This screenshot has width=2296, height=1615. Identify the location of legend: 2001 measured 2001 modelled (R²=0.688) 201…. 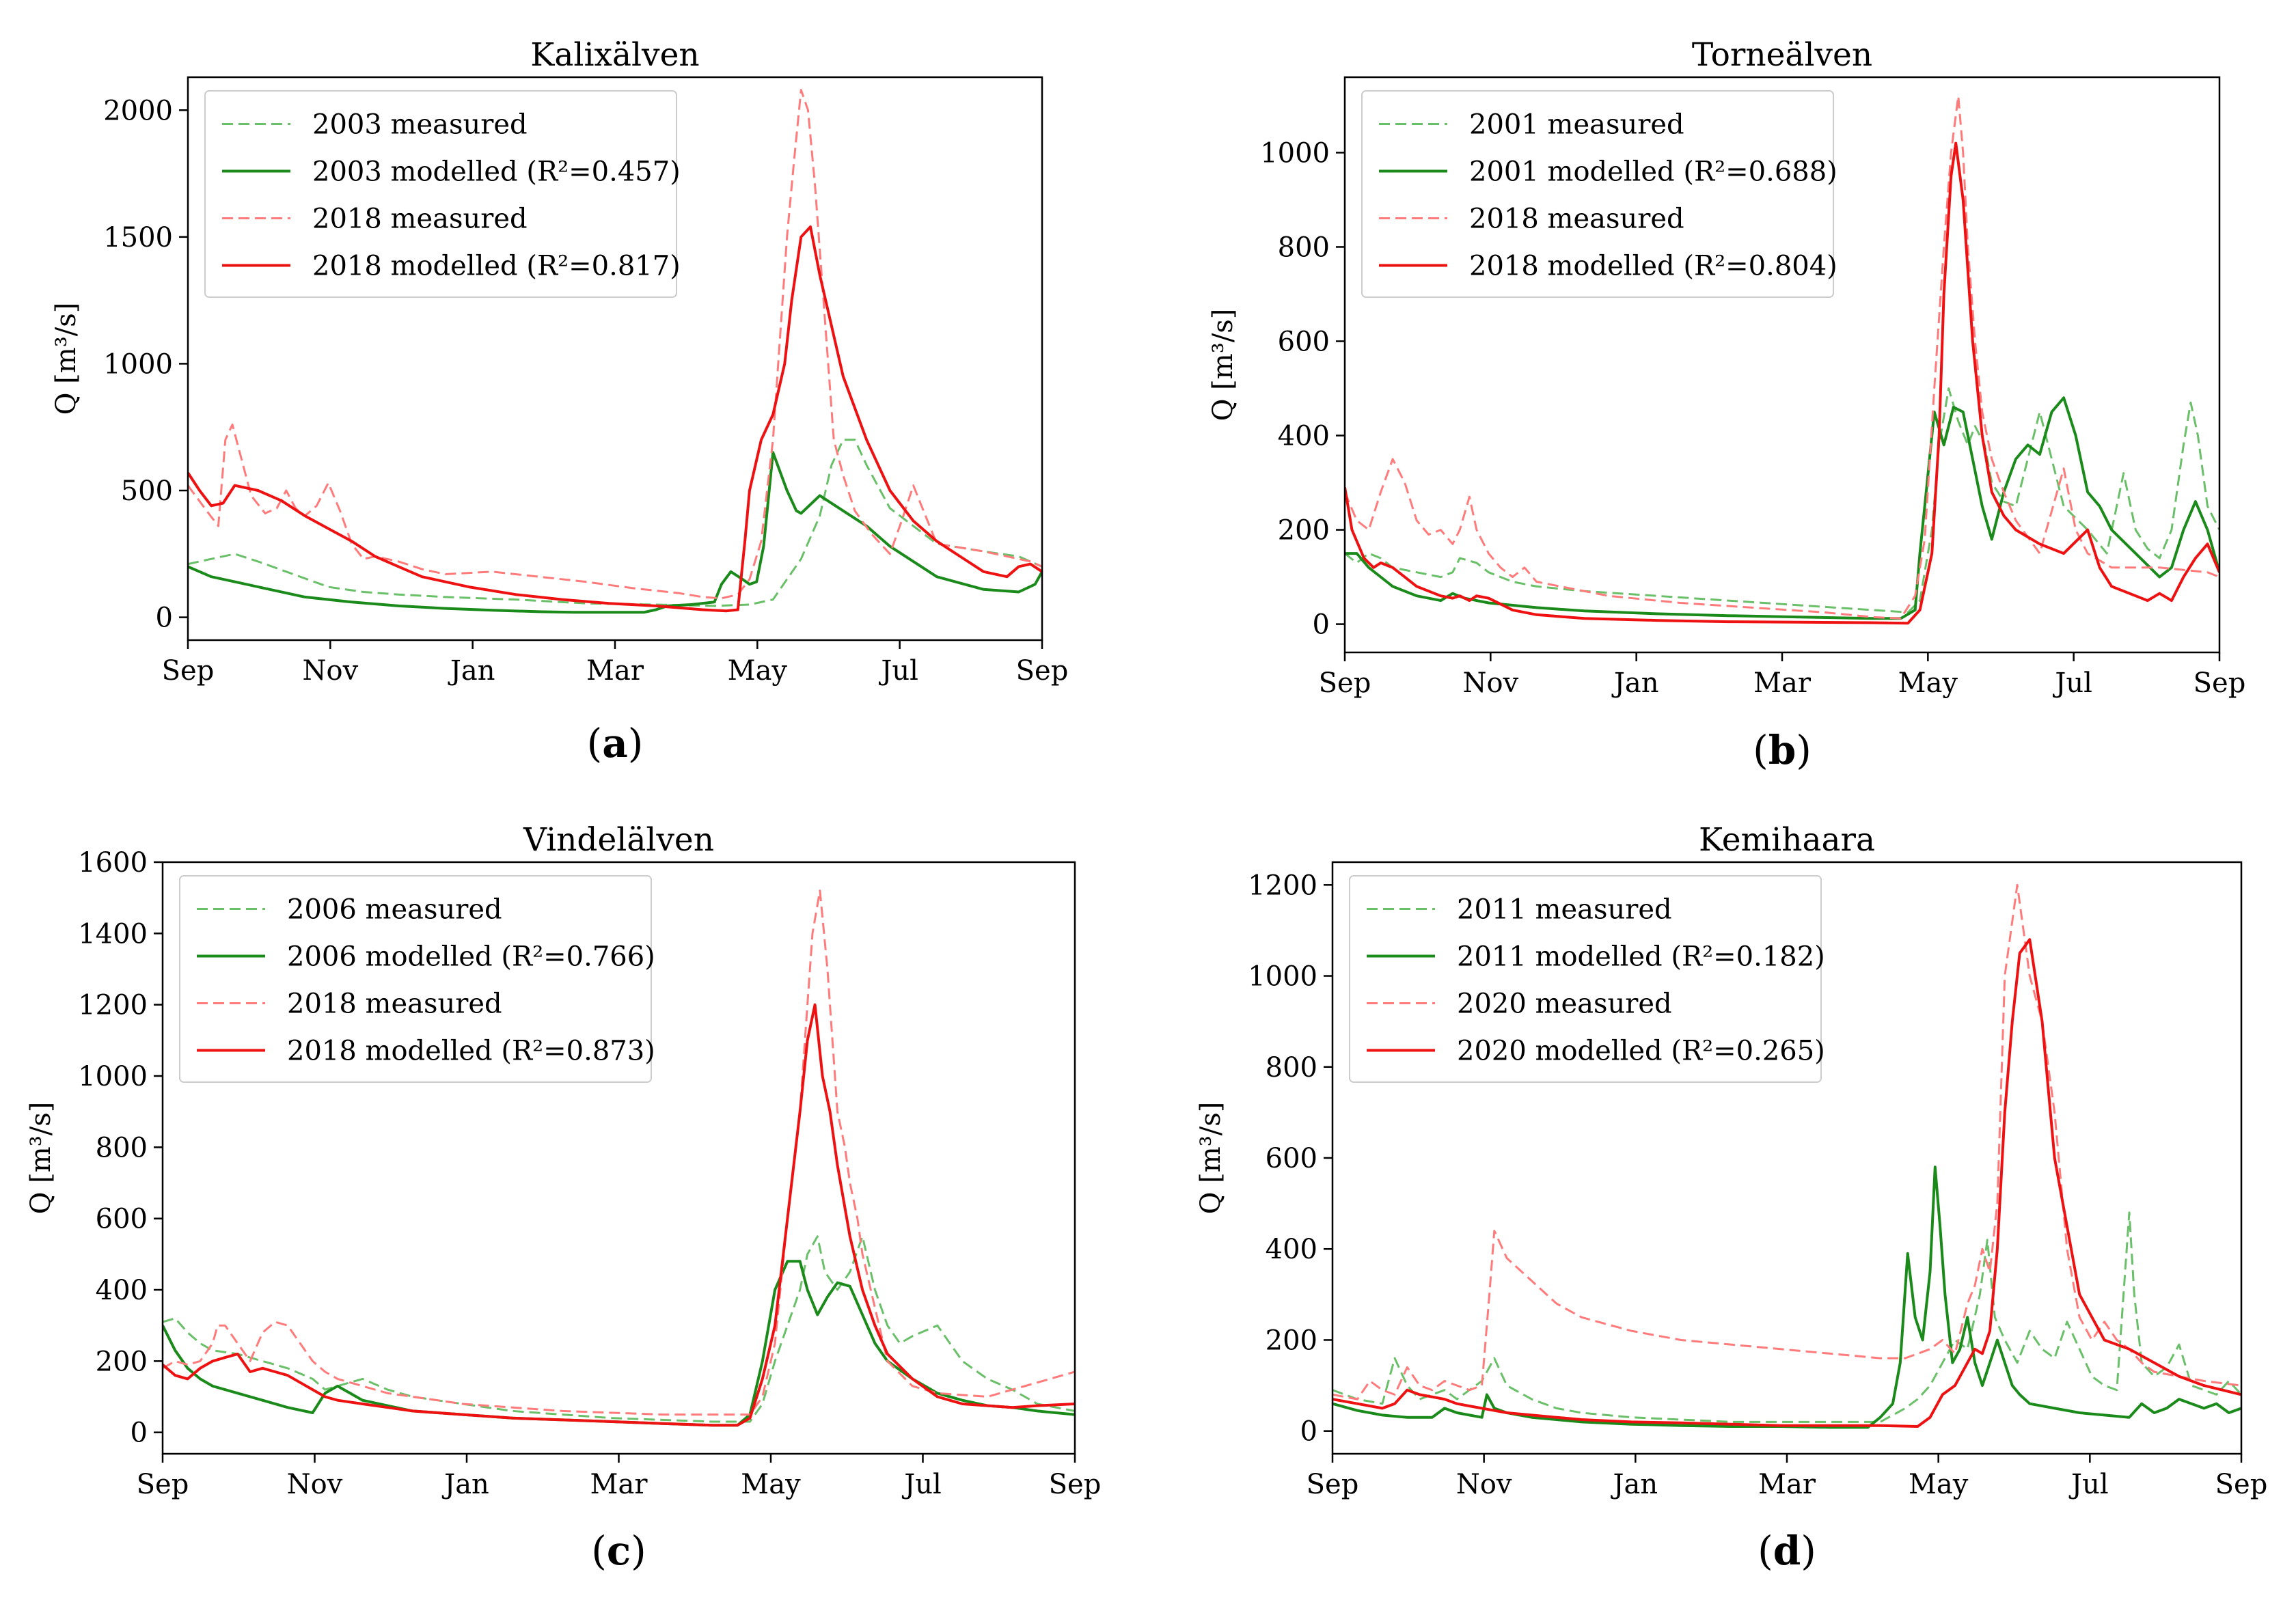
(1599, 194).